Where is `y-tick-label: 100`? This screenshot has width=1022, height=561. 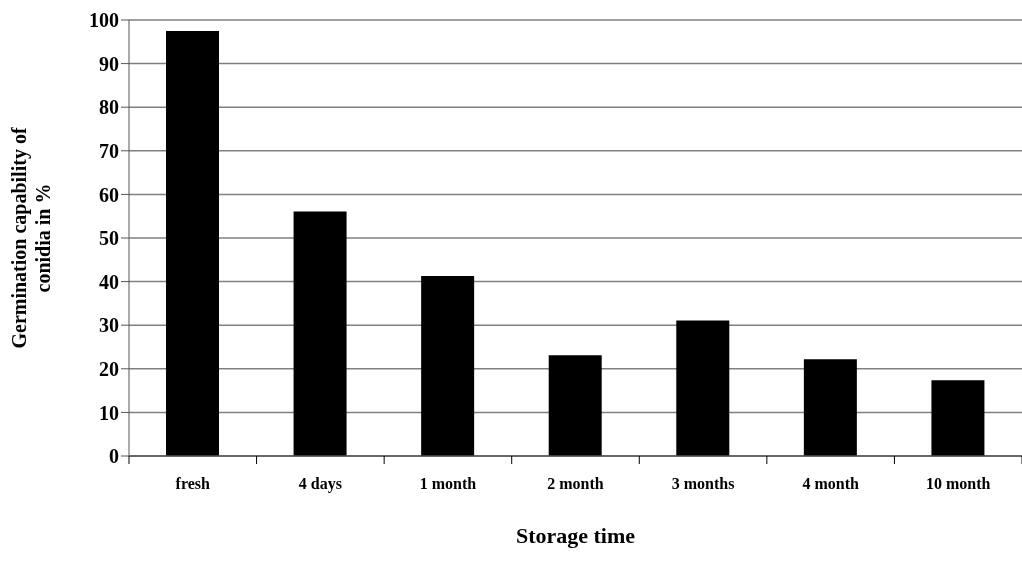 y-tick-label: 100 is located at coordinates (104, 20).